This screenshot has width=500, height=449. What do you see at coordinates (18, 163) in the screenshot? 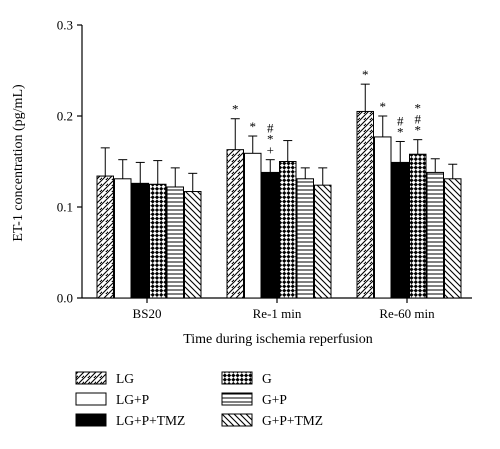
I see `y-axis-label: ET-1 concentration (pg/mL)` at bounding box center [18, 163].